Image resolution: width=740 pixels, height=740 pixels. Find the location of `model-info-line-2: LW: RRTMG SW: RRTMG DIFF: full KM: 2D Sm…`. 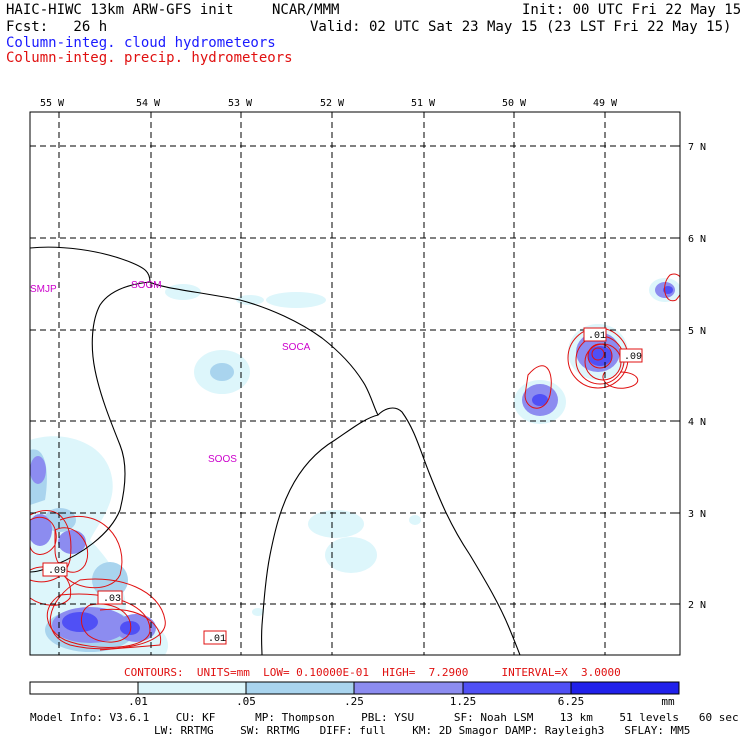

model-info-line-2: LW: RRTMG SW: RRTMG DIFF: full KM: 2D Sm… is located at coordinates (422, 730).